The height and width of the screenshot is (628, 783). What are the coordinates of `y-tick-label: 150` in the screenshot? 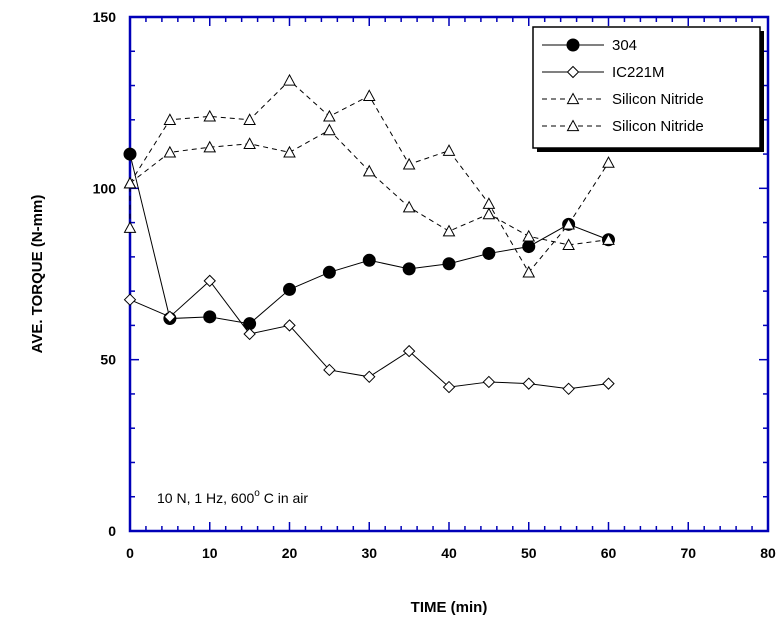 It's located at (105, 17).